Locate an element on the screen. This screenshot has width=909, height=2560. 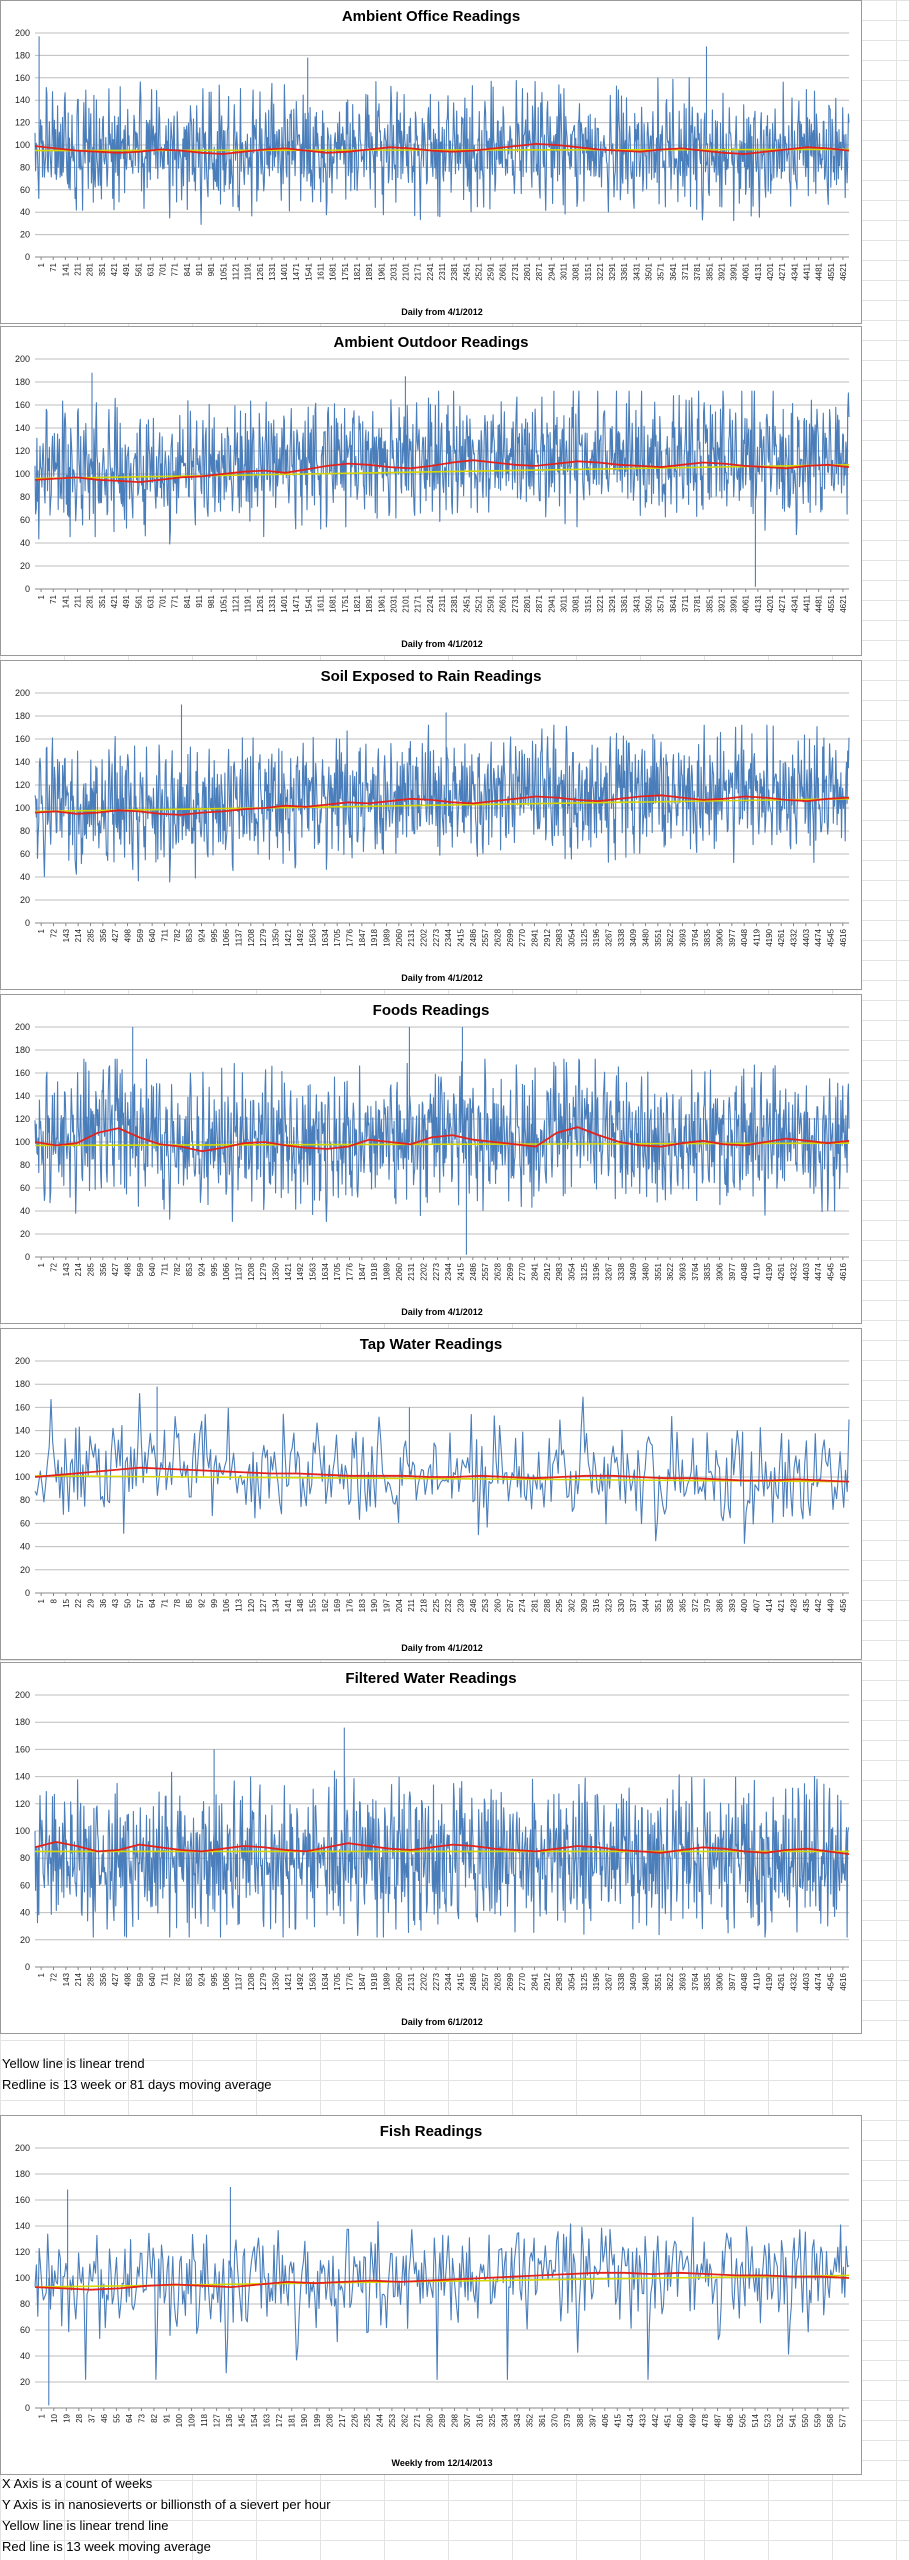
y-tick-label: 160 is located at coordinates (22, 2200).